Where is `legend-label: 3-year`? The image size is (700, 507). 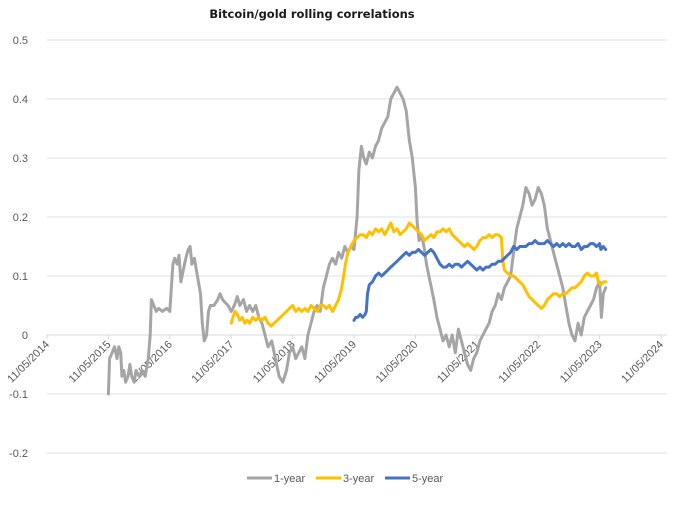 legend-label: 3-year is located at coordinates (359, 479).